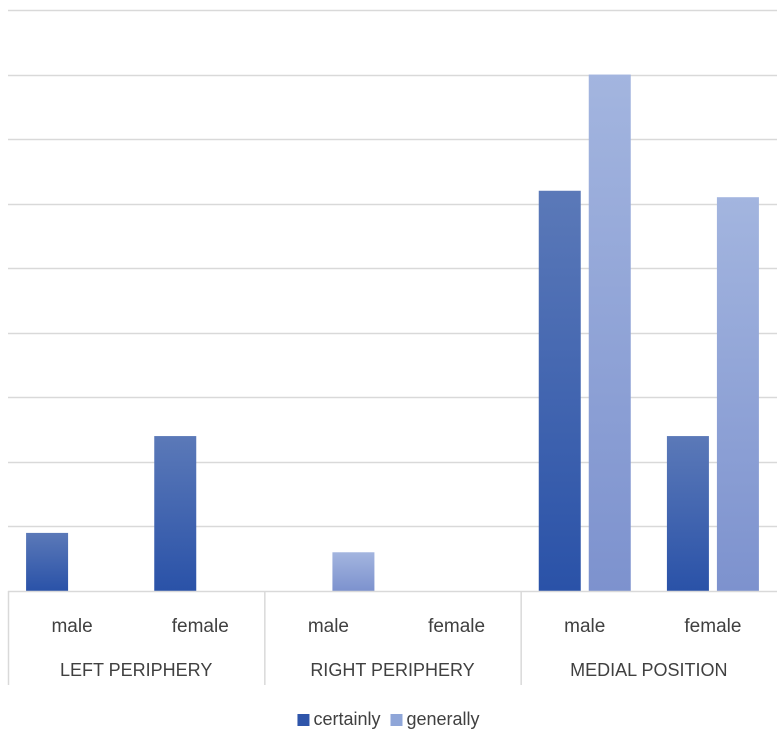 The width and height of the screenshot is (777, 739). I want to click on legend-item-generally: generally, so click(435, 719).